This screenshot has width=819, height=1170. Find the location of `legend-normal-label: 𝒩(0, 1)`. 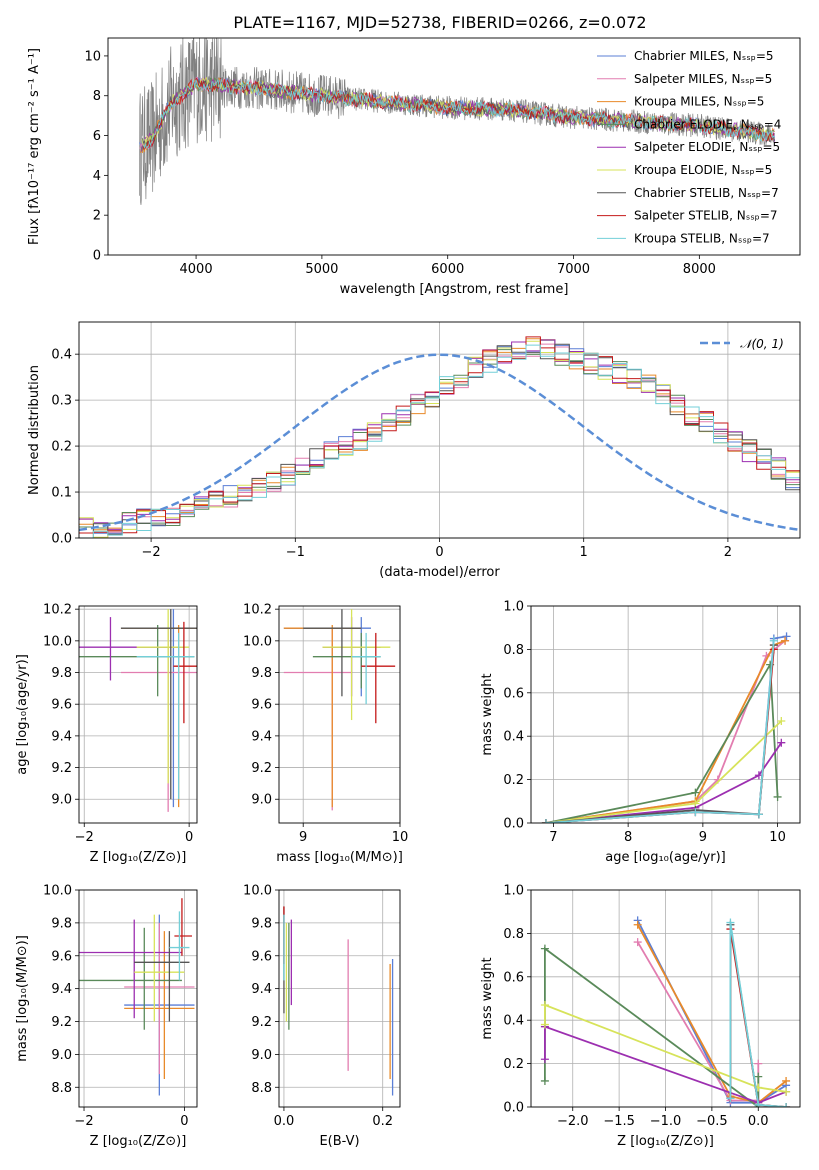

legend-normal-label: 𝒩(0, 1) is located at coordinates (762, 344).